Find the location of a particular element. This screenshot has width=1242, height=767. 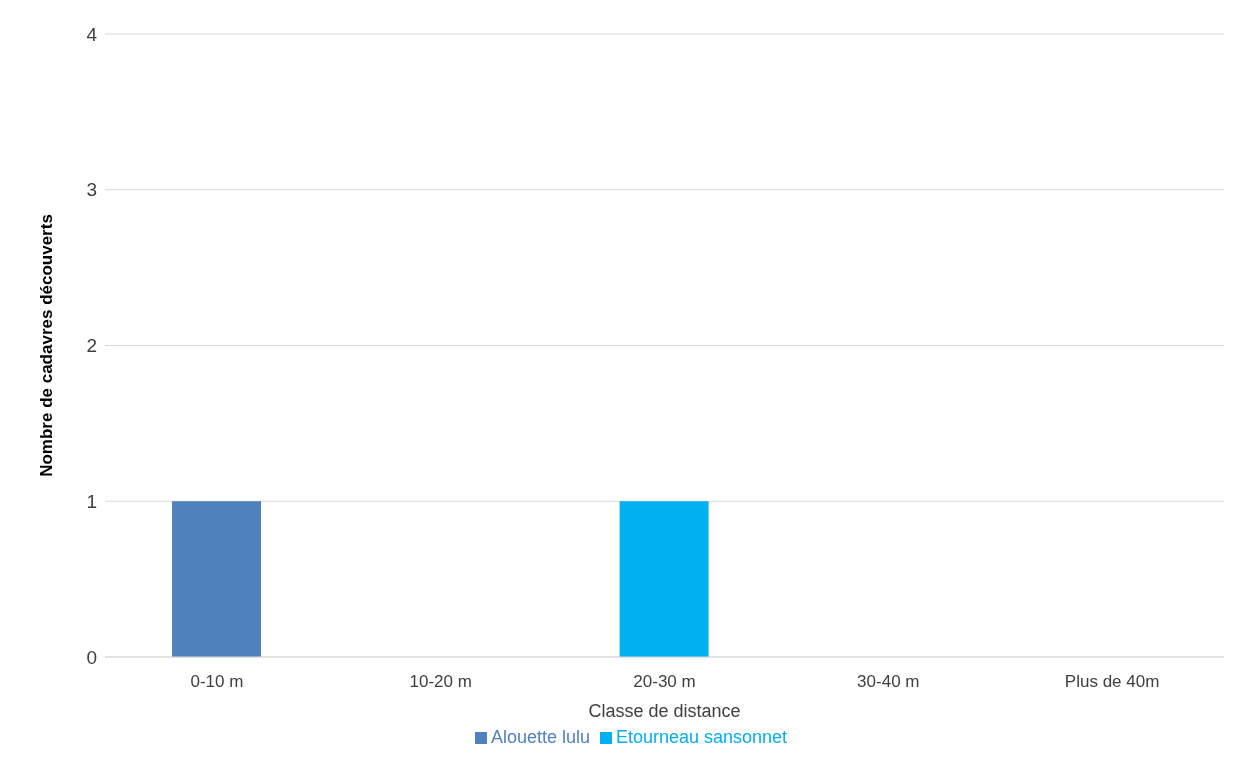

x-tick-label: 20-30 m is located at coordinates (664, 682).